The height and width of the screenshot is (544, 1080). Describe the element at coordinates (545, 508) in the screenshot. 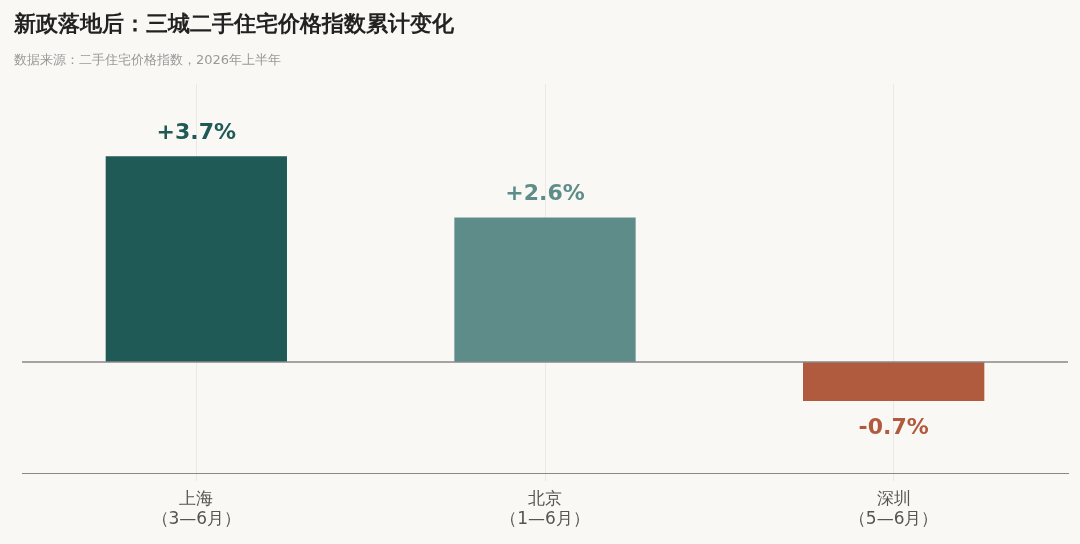

I see `x-tick-label: 北京（1—6月）` at that location.